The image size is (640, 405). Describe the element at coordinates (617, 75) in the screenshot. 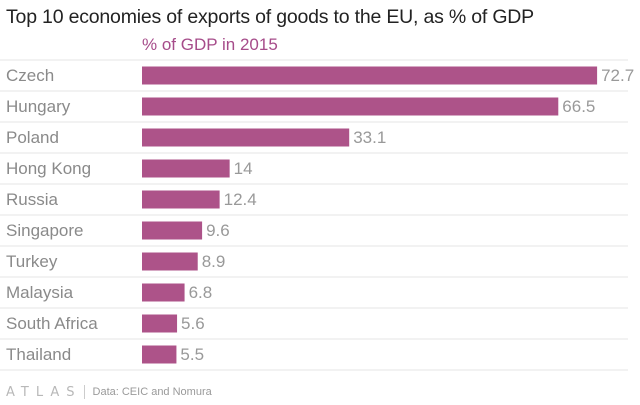

I see `value-label: 72.7` at that location.